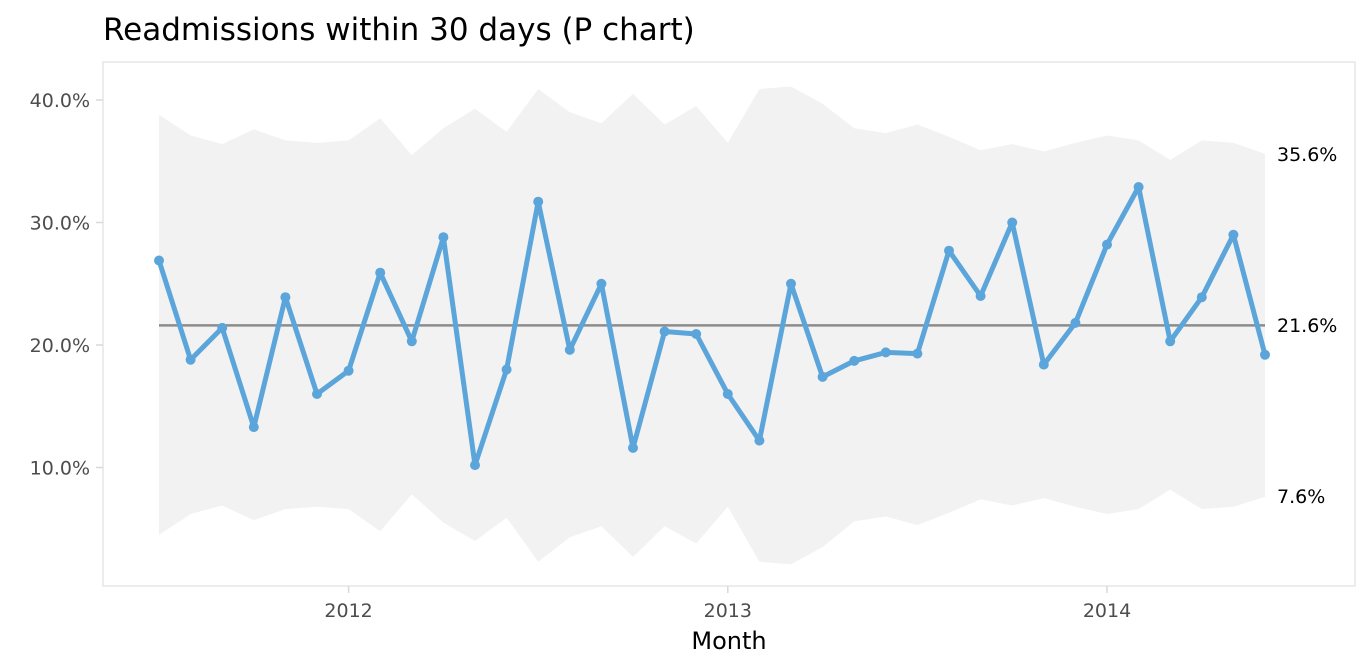  What do you see at coordinates (1307, 326) in the screenshot?
I see `center-line-label: 21.6%` at bounding box center [1307, 326].